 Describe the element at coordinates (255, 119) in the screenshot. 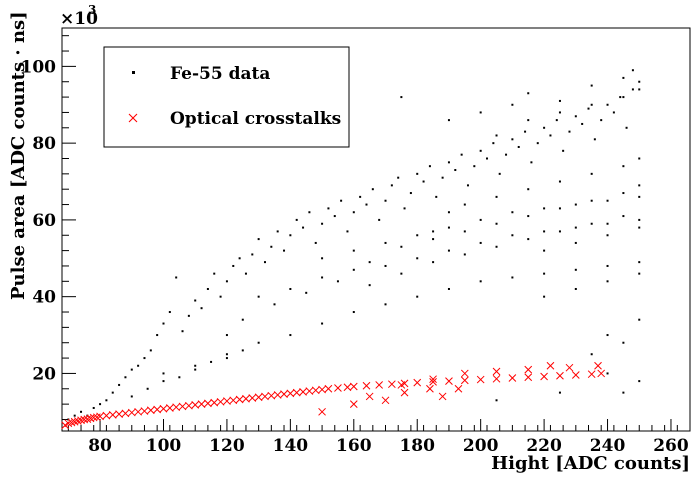

I see `legend-label-crosstalk: Optical crosstalks` at that location.